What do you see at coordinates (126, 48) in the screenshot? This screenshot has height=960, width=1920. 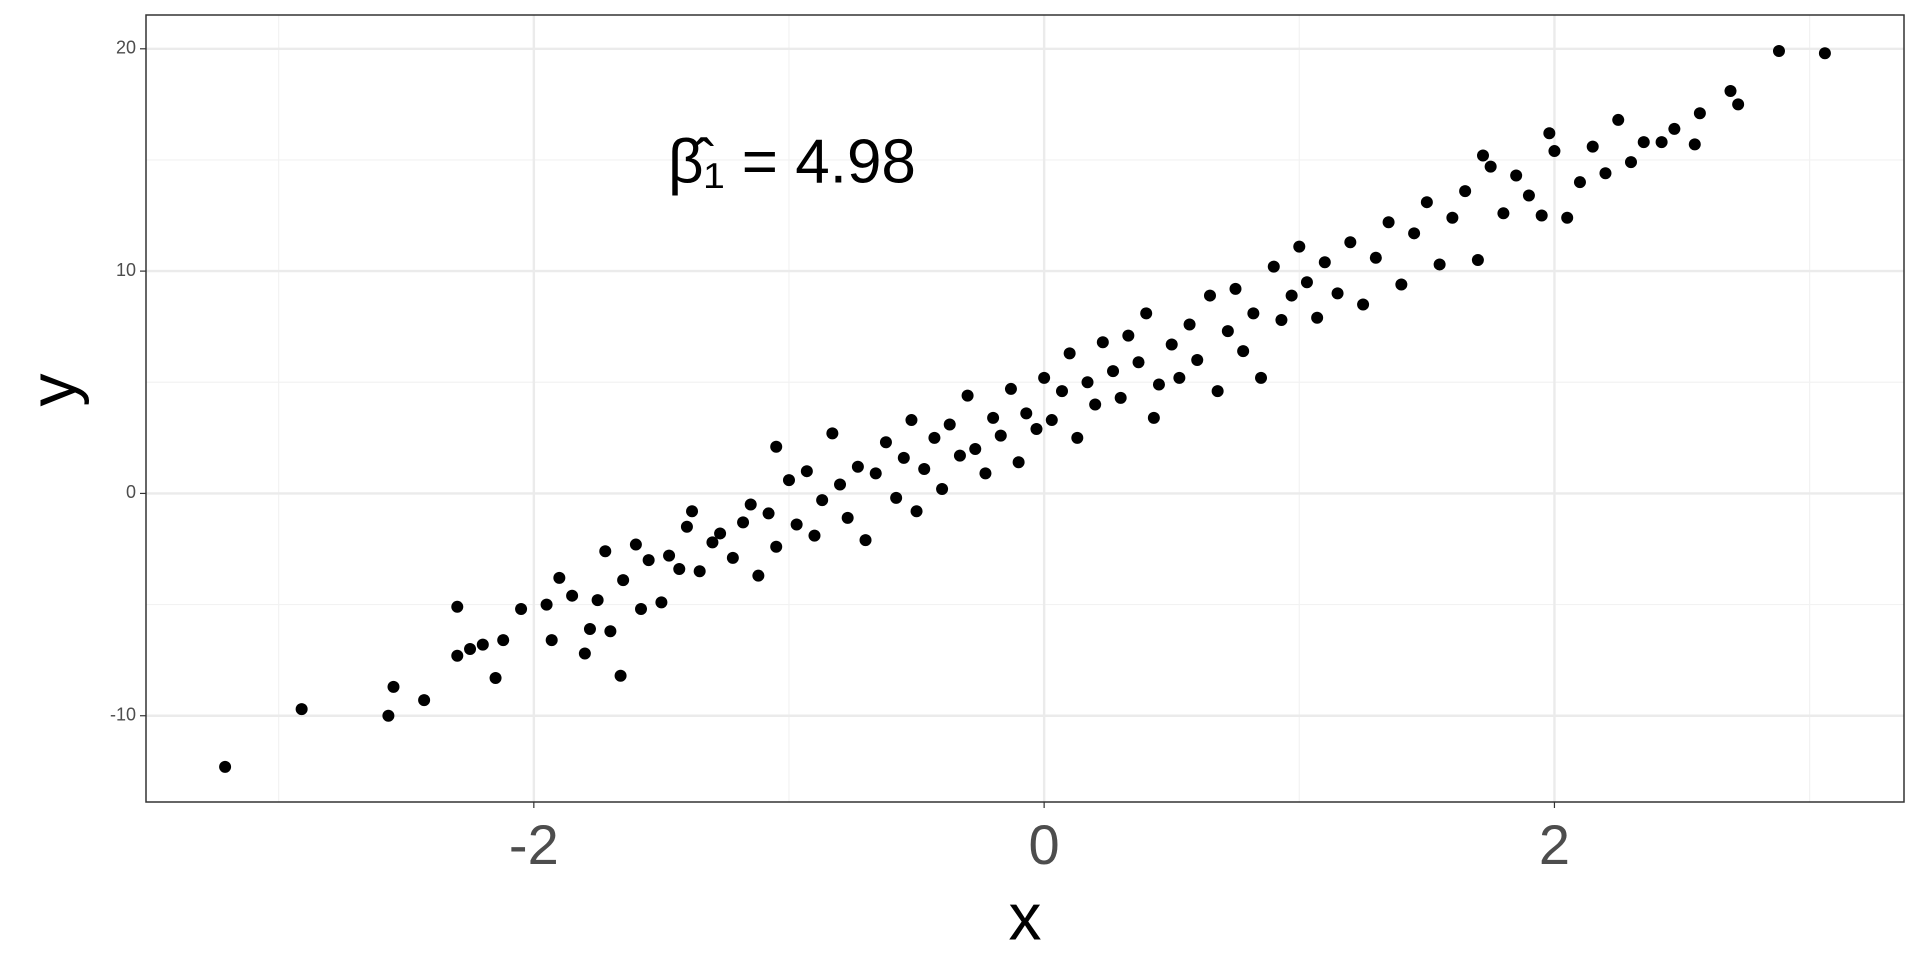 I see `y-tick-label: 20` at bounding box center [126, 48].